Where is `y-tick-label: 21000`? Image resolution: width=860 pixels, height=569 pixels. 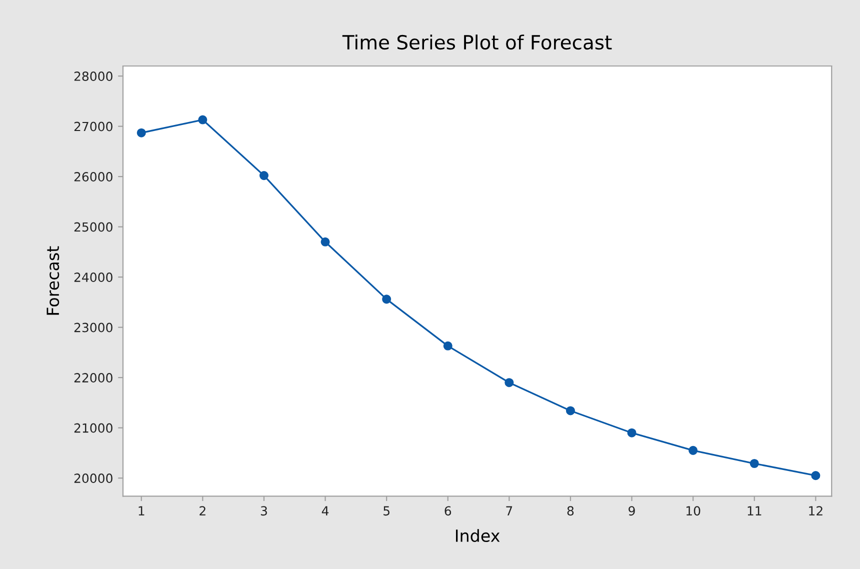
y-tick-label: 21000 is located at coordinates (93, 428).